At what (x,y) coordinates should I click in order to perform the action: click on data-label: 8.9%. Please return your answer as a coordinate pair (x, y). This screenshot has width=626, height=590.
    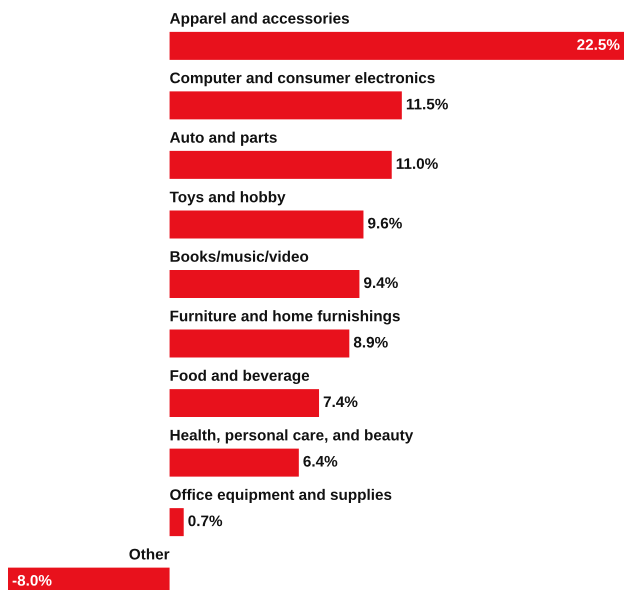
    Looking at the image, I should click on (371, 342).